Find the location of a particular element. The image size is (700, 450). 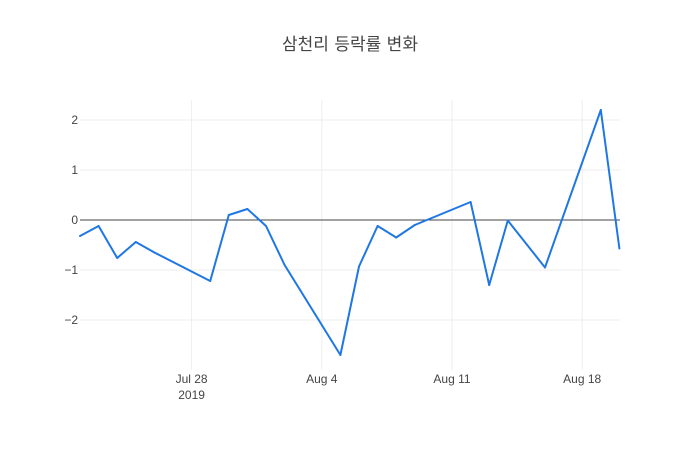

chart-title: 삼천리 등락률 변화 is located at coordinates (350, 45).